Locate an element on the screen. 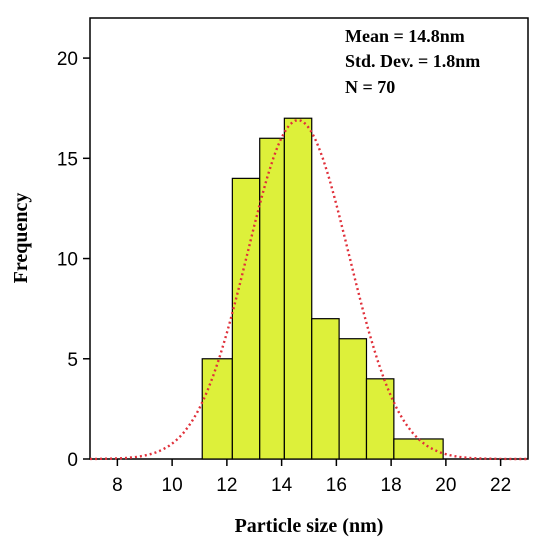 The width and height of the screenshot is (546, 550). x-tick-label: 14 is located at coordinates (282, 485).